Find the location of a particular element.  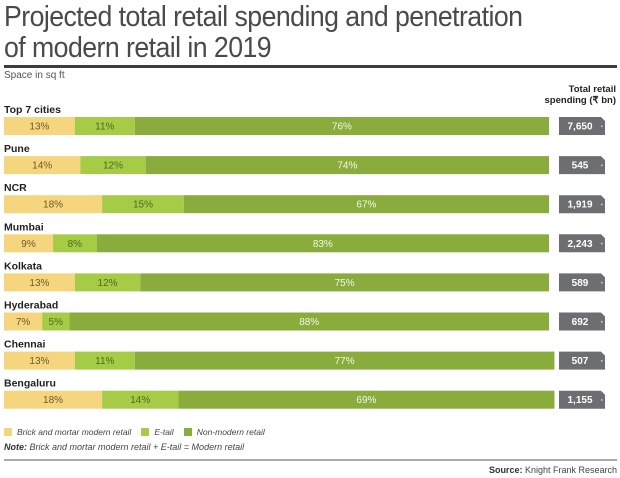

source-credit: Source: Knight Frank Research is located at coordinates (553, 470).